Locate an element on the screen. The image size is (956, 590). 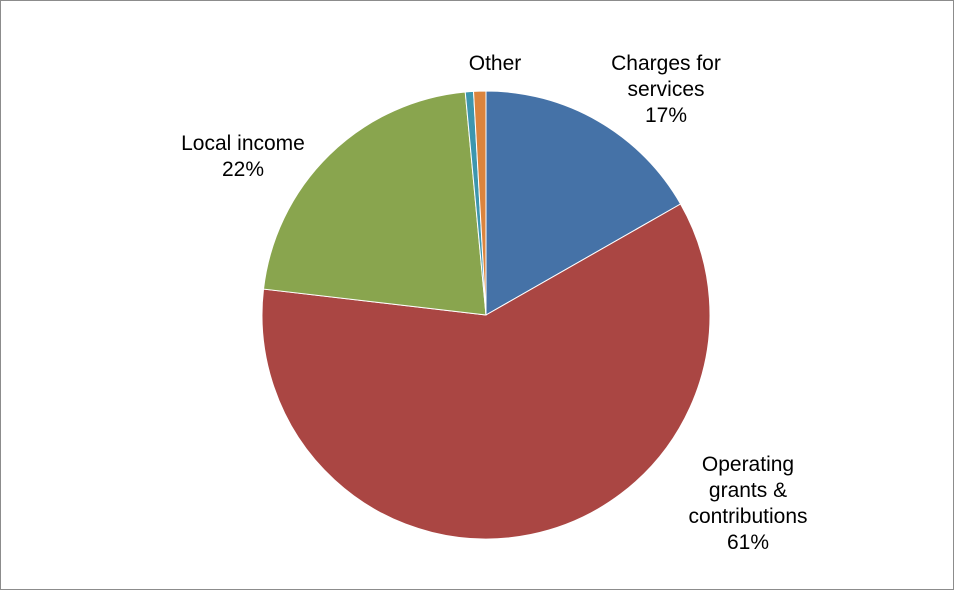
slice-label-line: Local income is located at coordinates (243, 143).